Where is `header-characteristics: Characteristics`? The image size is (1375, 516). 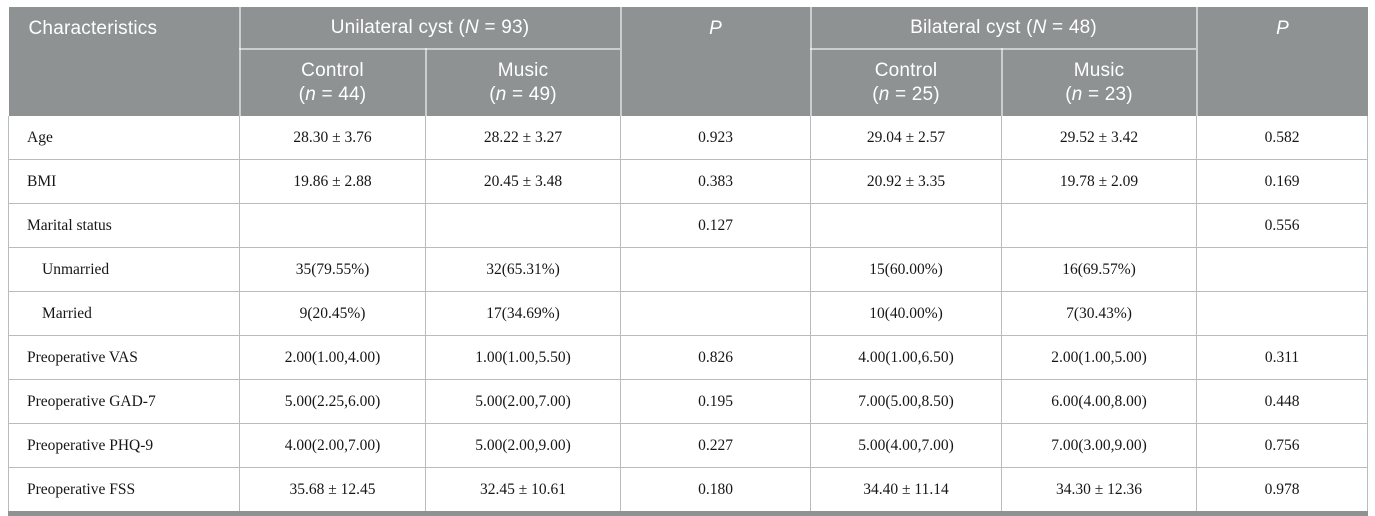 header-characteristics: Characteristics is located at coordinates (124, 61).